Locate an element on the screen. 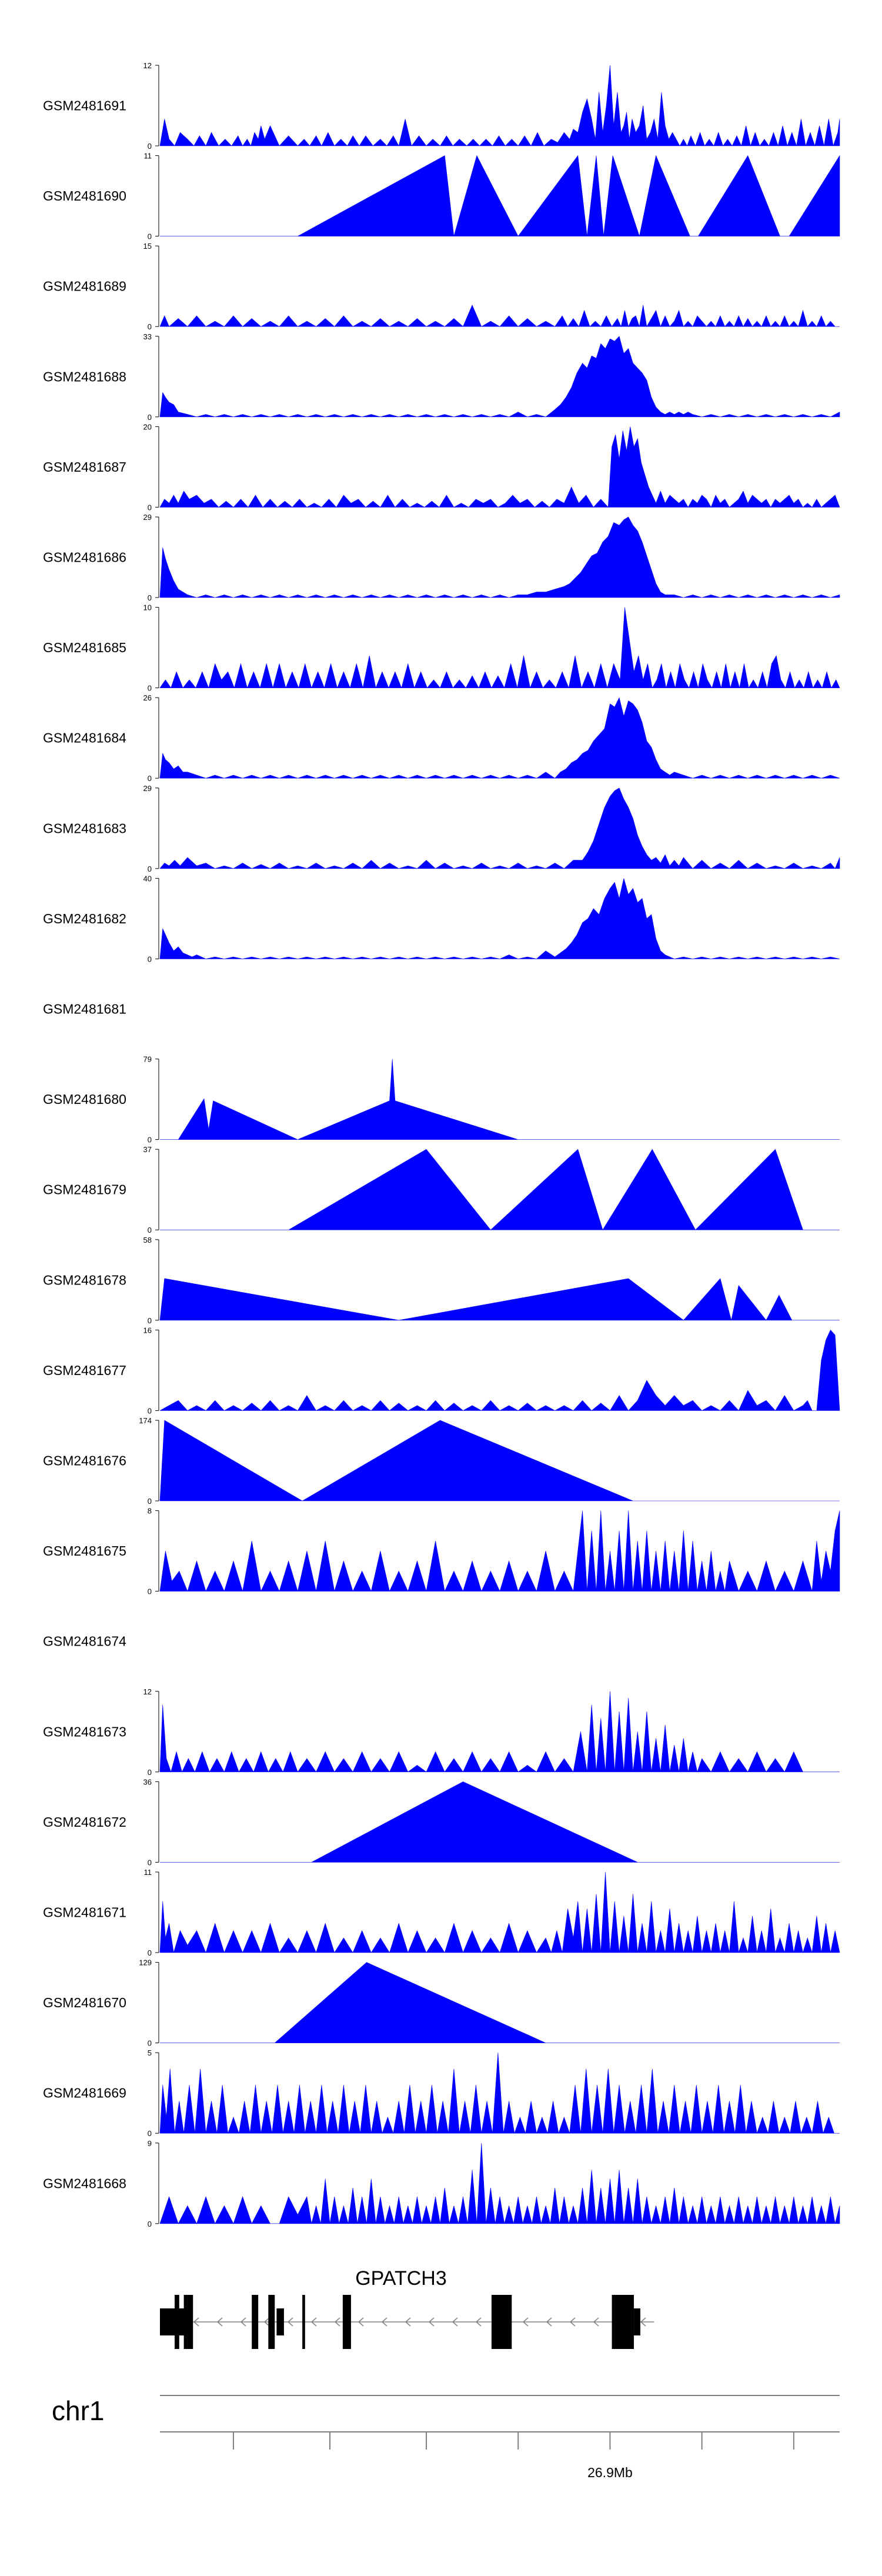 Image resolution: width=882 pixels, height=2576 pixels. y-tick-label-max: 36 is located at coordinates (147, 1781).